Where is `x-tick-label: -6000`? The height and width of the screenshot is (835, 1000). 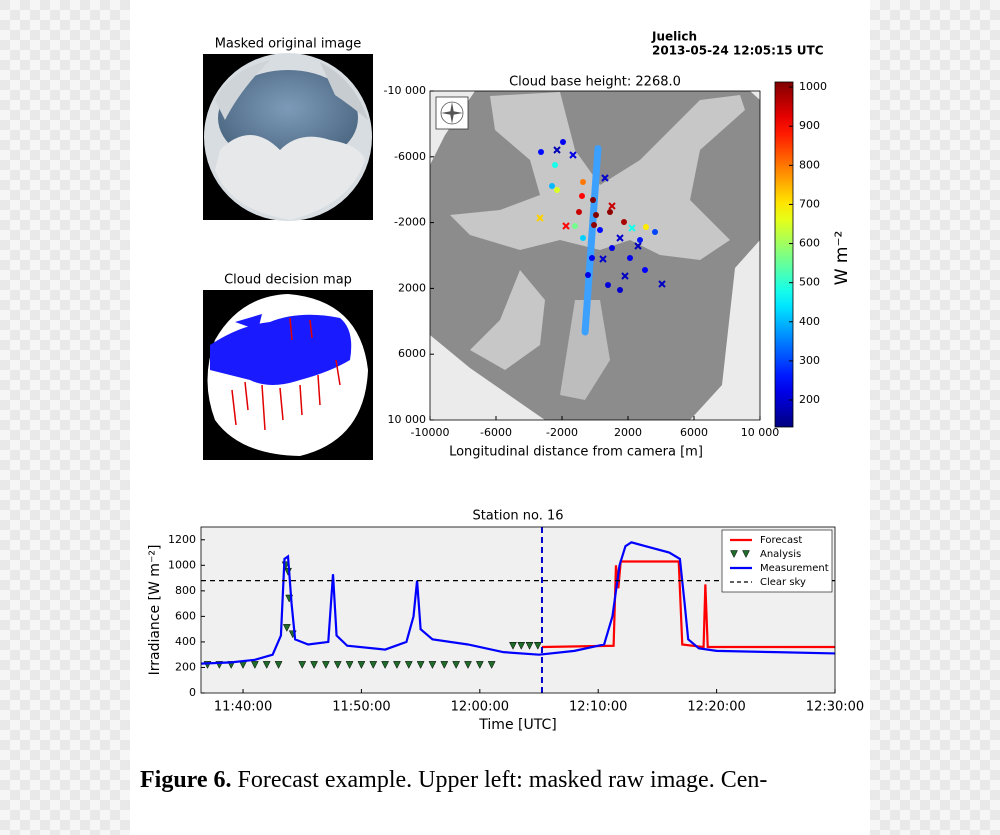 x-tick-label: -6000 is located at coordinates (496, 432).